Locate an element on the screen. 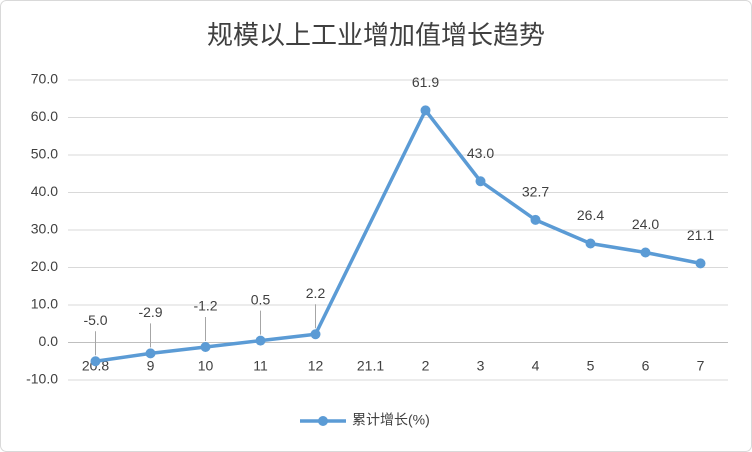 This screenshot has height=452, width=752. y-tick-label: 70.0 is located at coordinates (44, 79).